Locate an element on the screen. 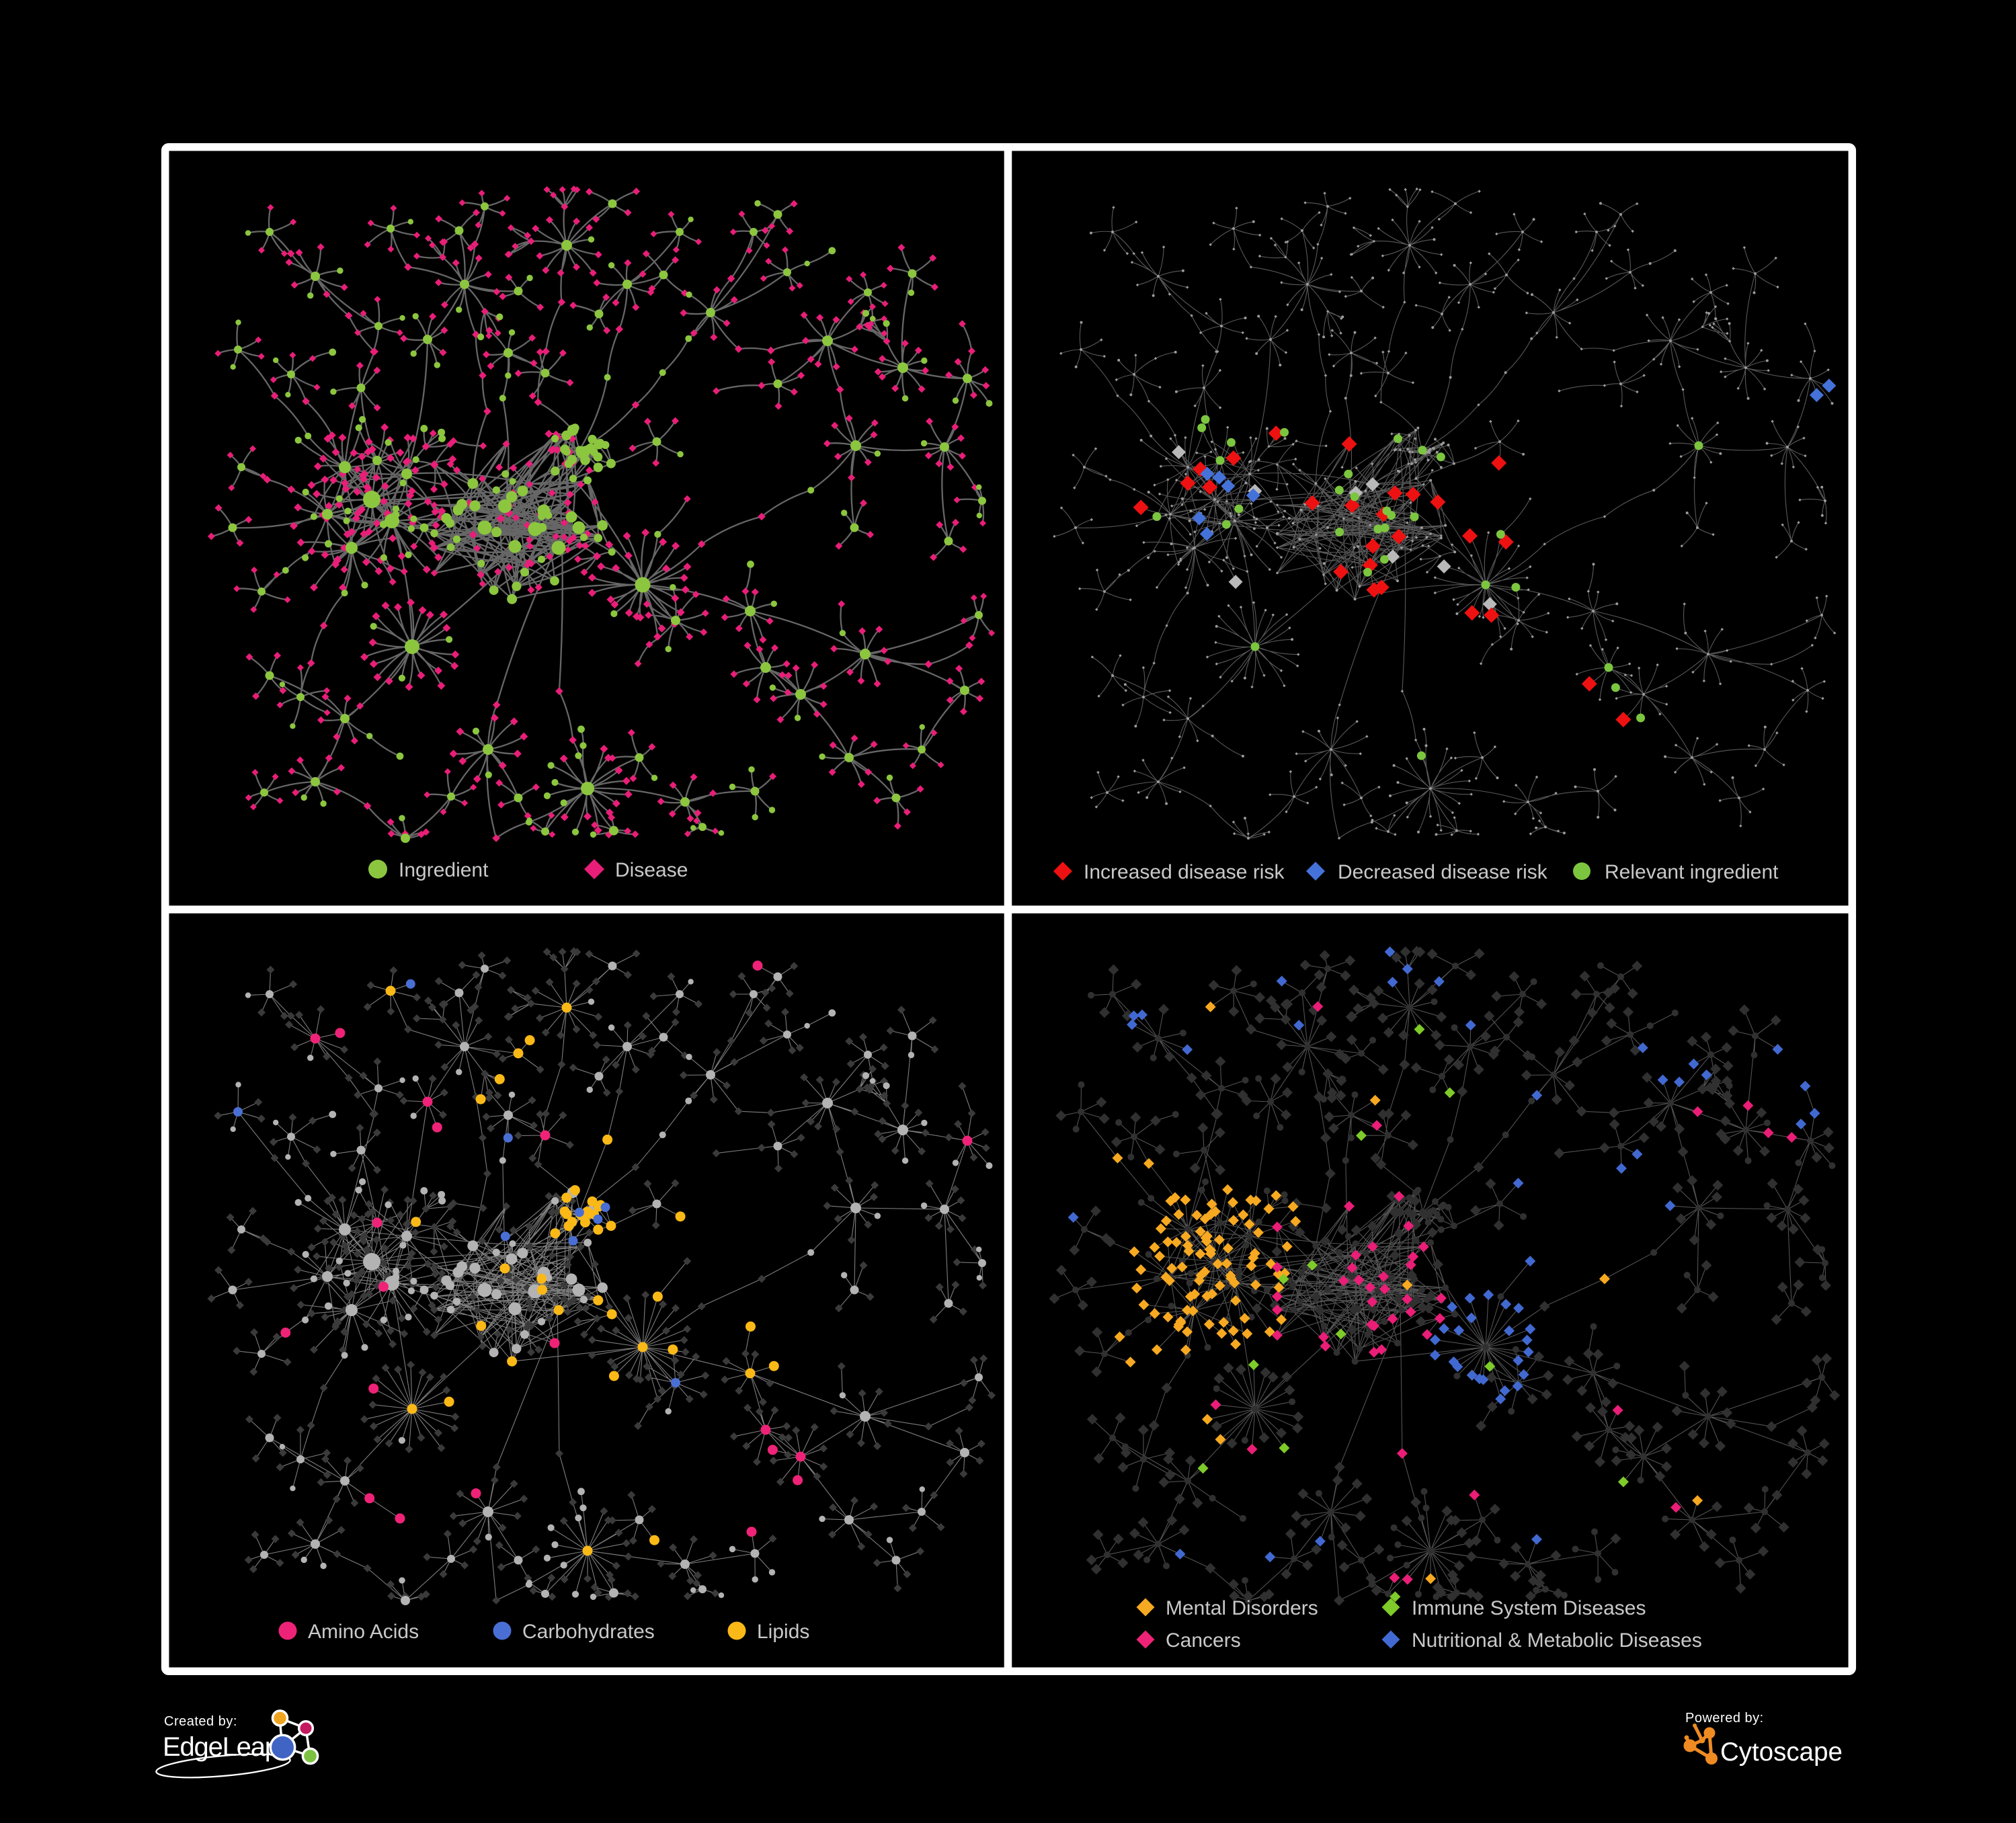 Image resolution: width=2016 pixels, height=1823 pixels. svg-text: Cancers is located at coordinates (1203, 1640).